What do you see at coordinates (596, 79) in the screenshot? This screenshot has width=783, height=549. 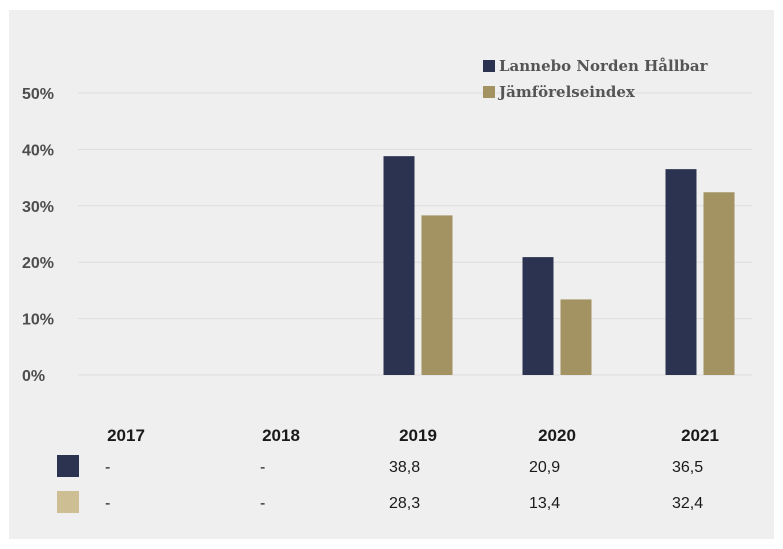 I see `legend: Lannebo Norden Hållbar Jämförelseindex` at bounding box center [596, 79].